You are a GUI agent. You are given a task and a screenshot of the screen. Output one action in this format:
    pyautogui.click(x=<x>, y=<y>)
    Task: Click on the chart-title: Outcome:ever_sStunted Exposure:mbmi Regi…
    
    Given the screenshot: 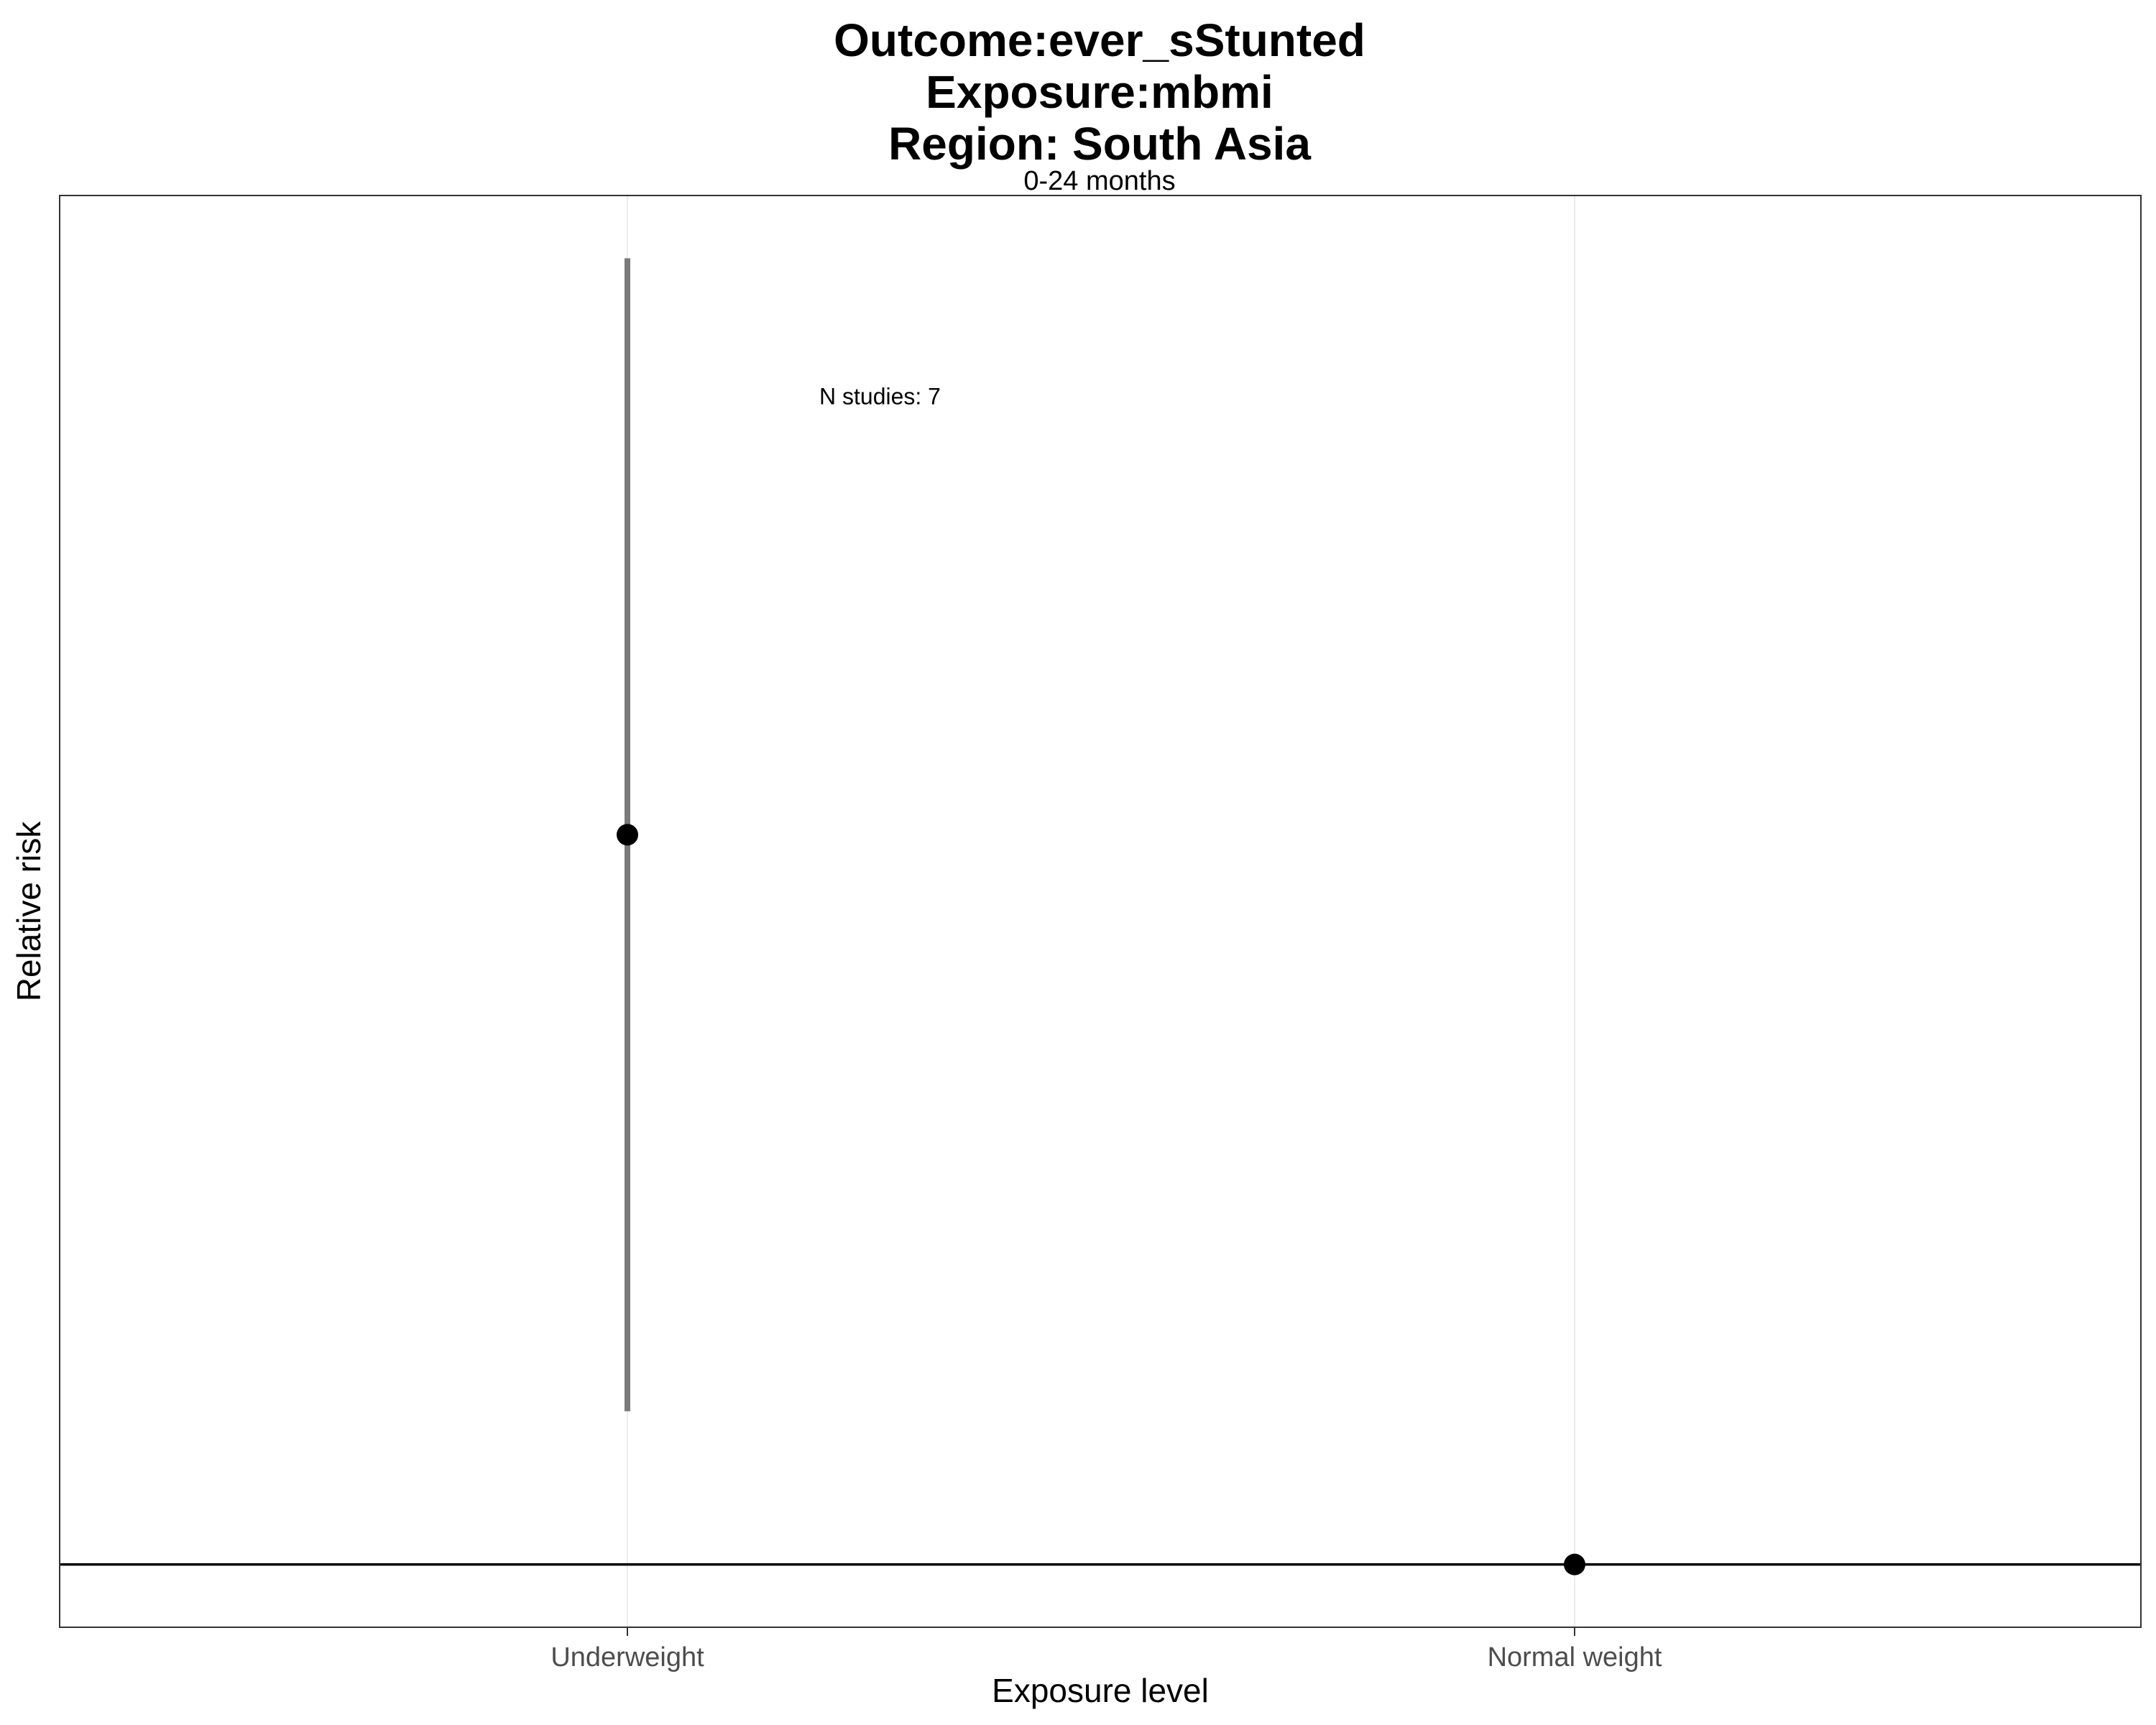 What is the action you would take?
    pyautogui.click(x=1099, y=105)
    